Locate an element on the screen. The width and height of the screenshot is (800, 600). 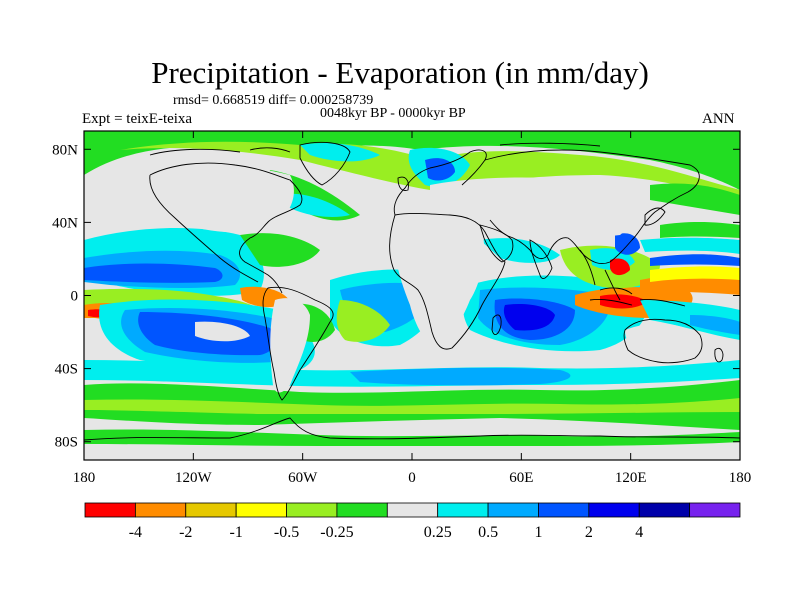
land-africa is located at coordinates (439, 279).